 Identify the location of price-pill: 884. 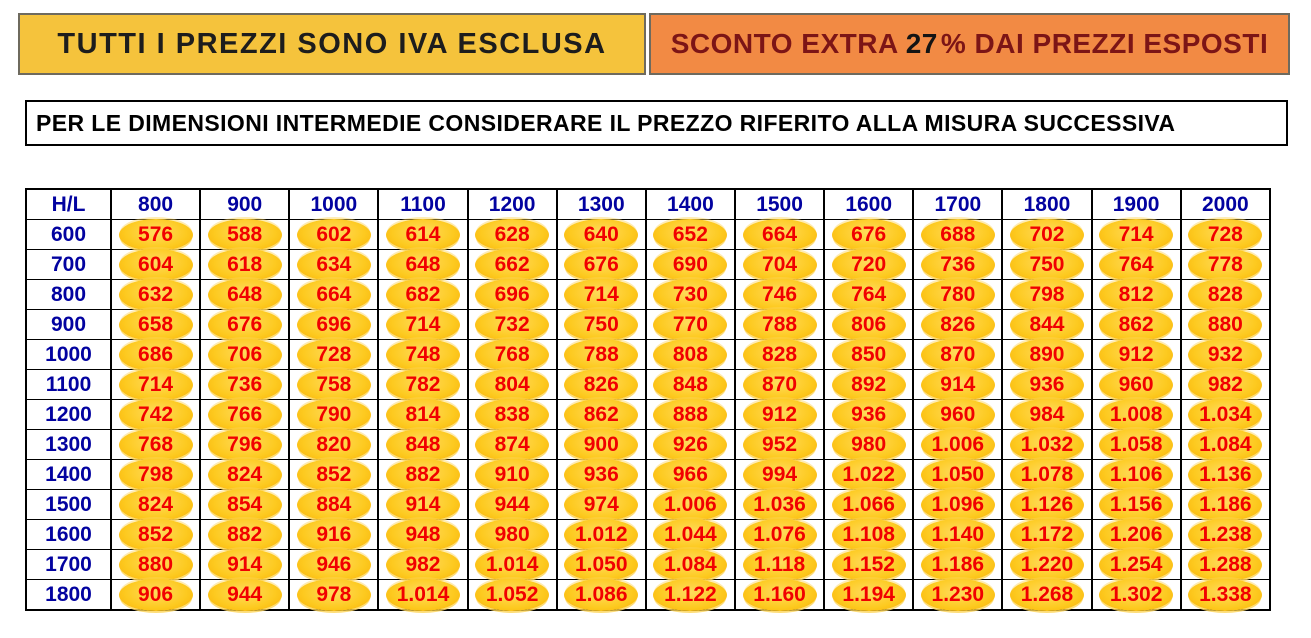
(333, 504).